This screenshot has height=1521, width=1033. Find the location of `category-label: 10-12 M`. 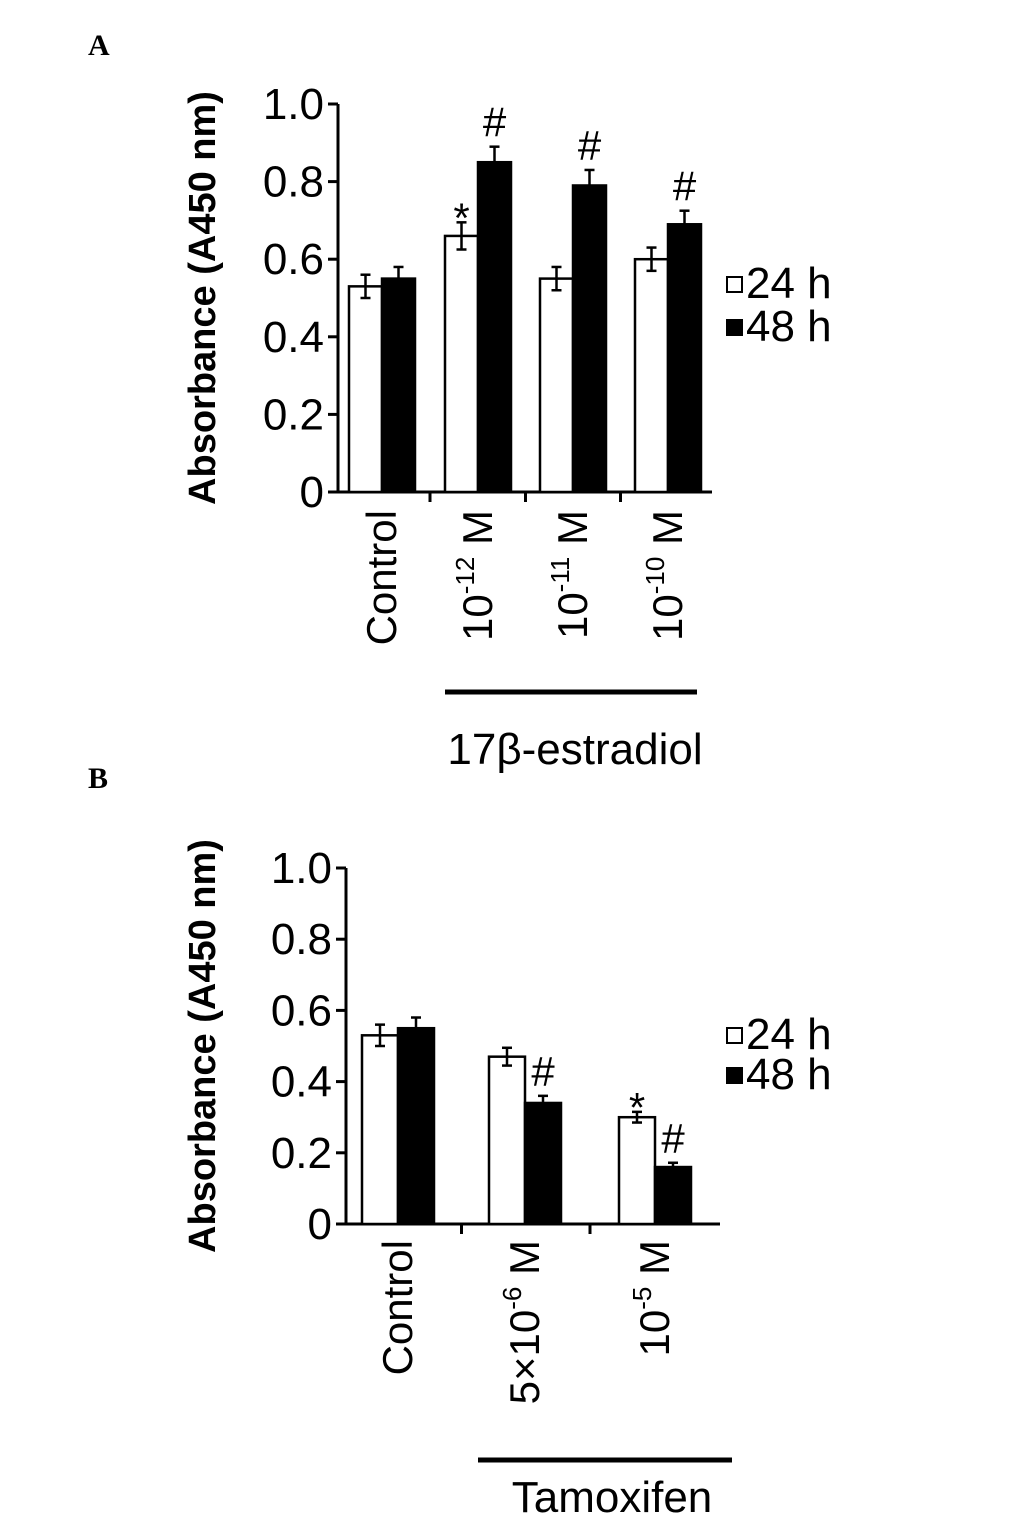

category-label: 10-12 M is located at coordinates (475, 575).